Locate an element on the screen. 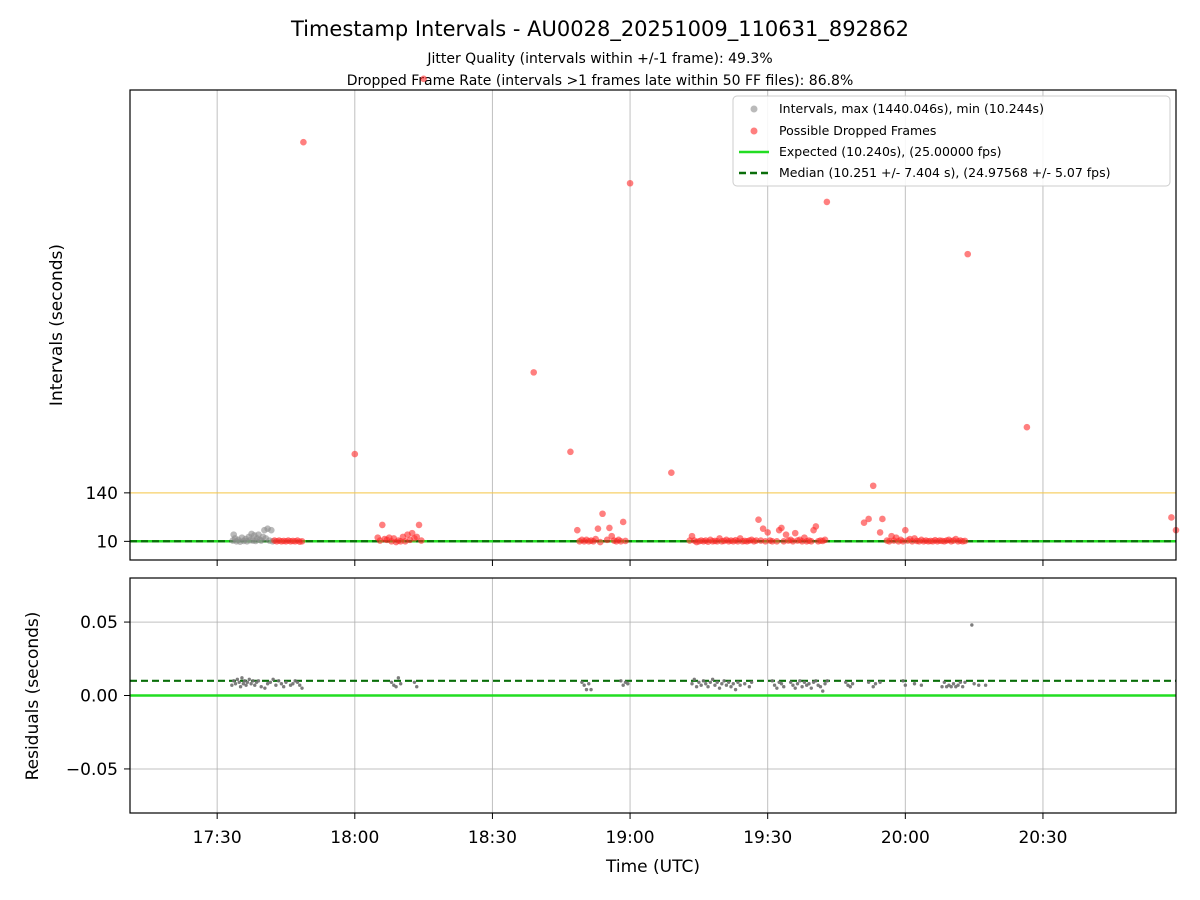 The width and height of the screenshot is (1200, 900). legend-label-dropped: Possible Dropped Frames is located at coordinates (857, 130).